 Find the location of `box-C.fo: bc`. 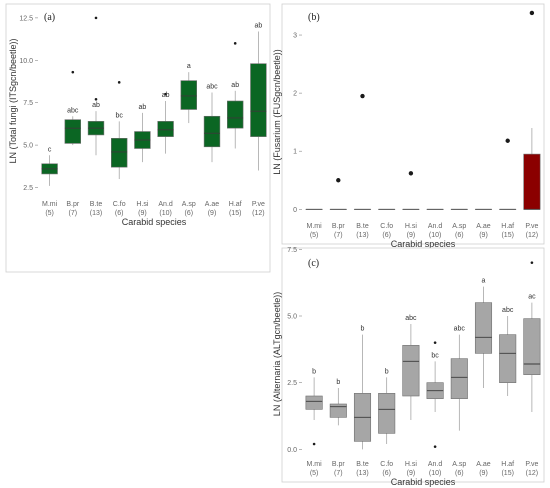

box-C.fo: bc is located at coordinates (119, 130).